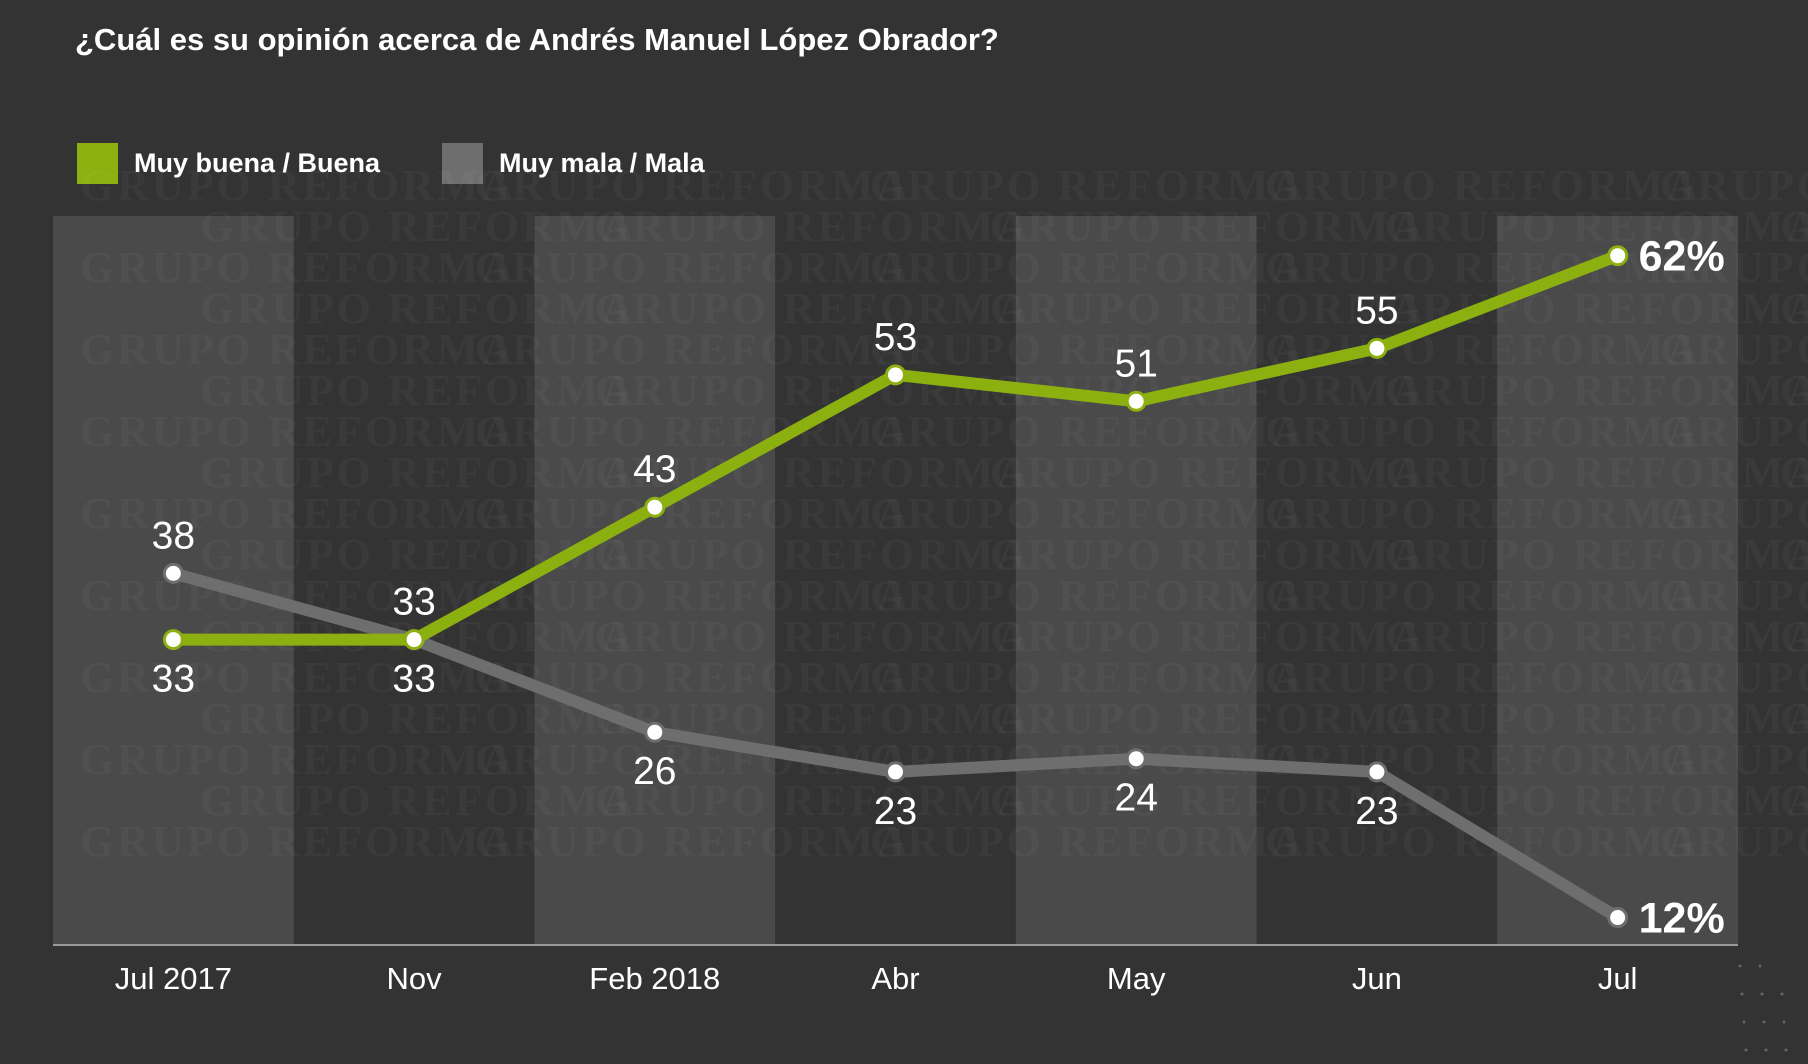  Describe the element at coordinates (895, 337) in the screenshot. I see `data-label: 53` at that location.